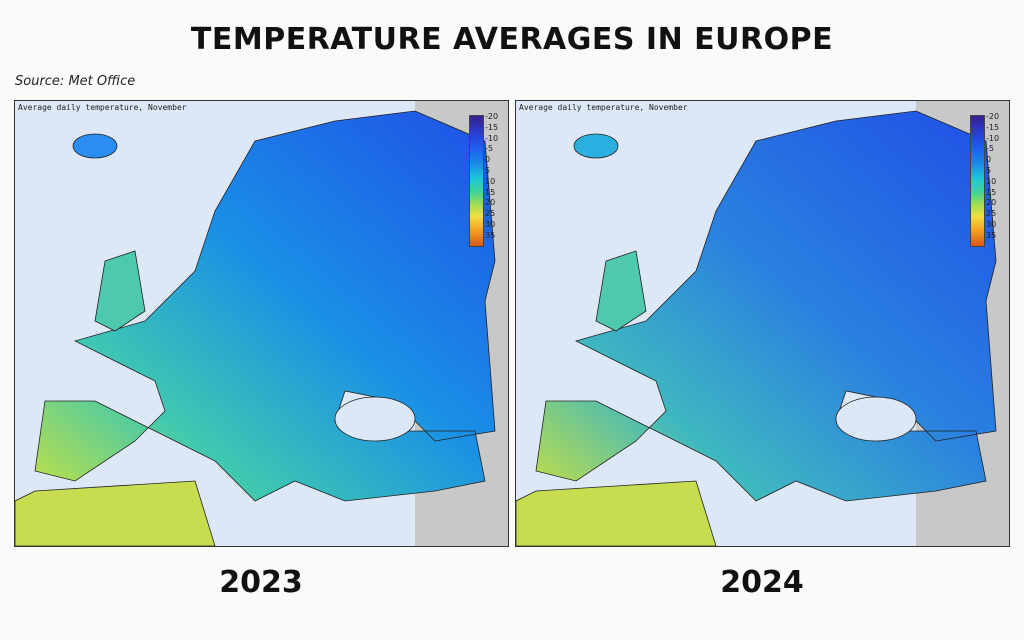 The width and height of the screenshot is (1024, 640). Describe the element at coordinates (512, 39) in the screenshot. I see `page-title: TEMPERATURE AVERAGES IN EUROPE` at that location.